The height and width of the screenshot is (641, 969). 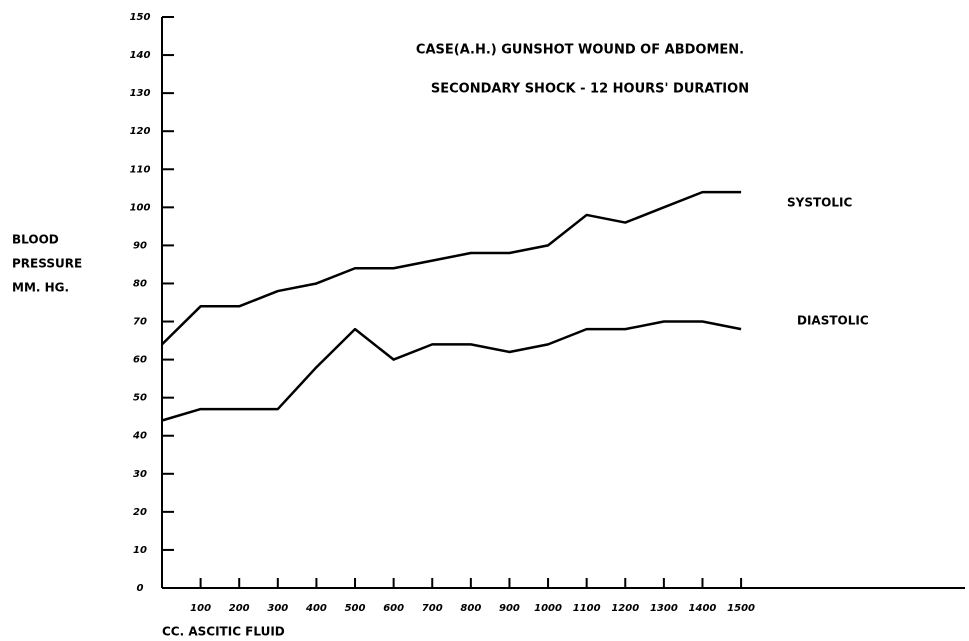 I want to click on series-label: DIASTOLIC, so click(x=833, y=321).